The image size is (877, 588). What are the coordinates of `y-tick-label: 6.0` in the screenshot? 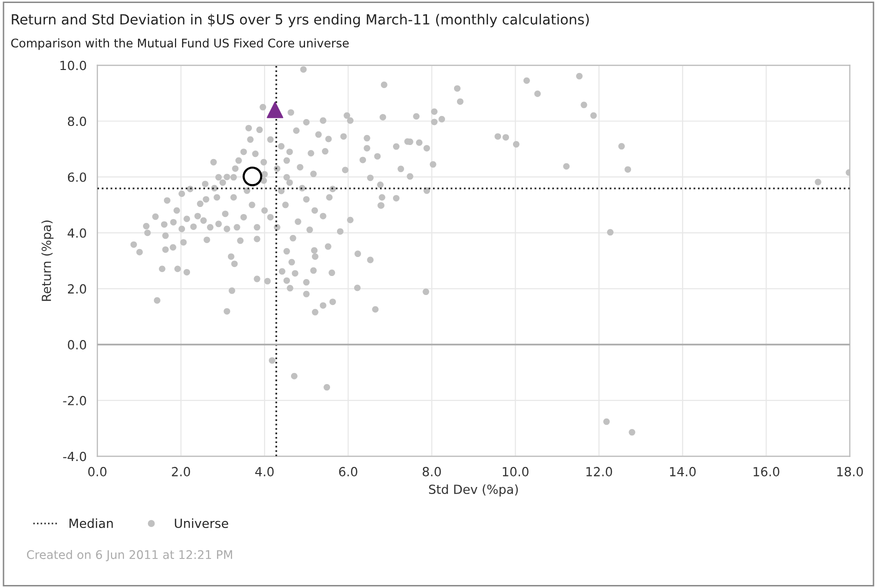 It's located at (77, 177).